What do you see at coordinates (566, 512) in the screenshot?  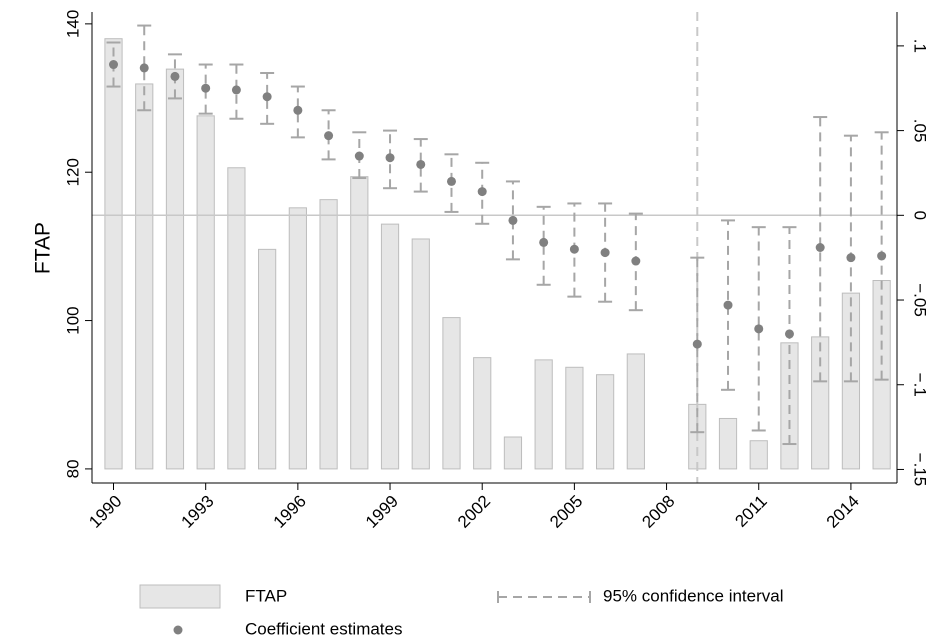 I see `x-tick-label: 2005` at bounding box center [566, 512].